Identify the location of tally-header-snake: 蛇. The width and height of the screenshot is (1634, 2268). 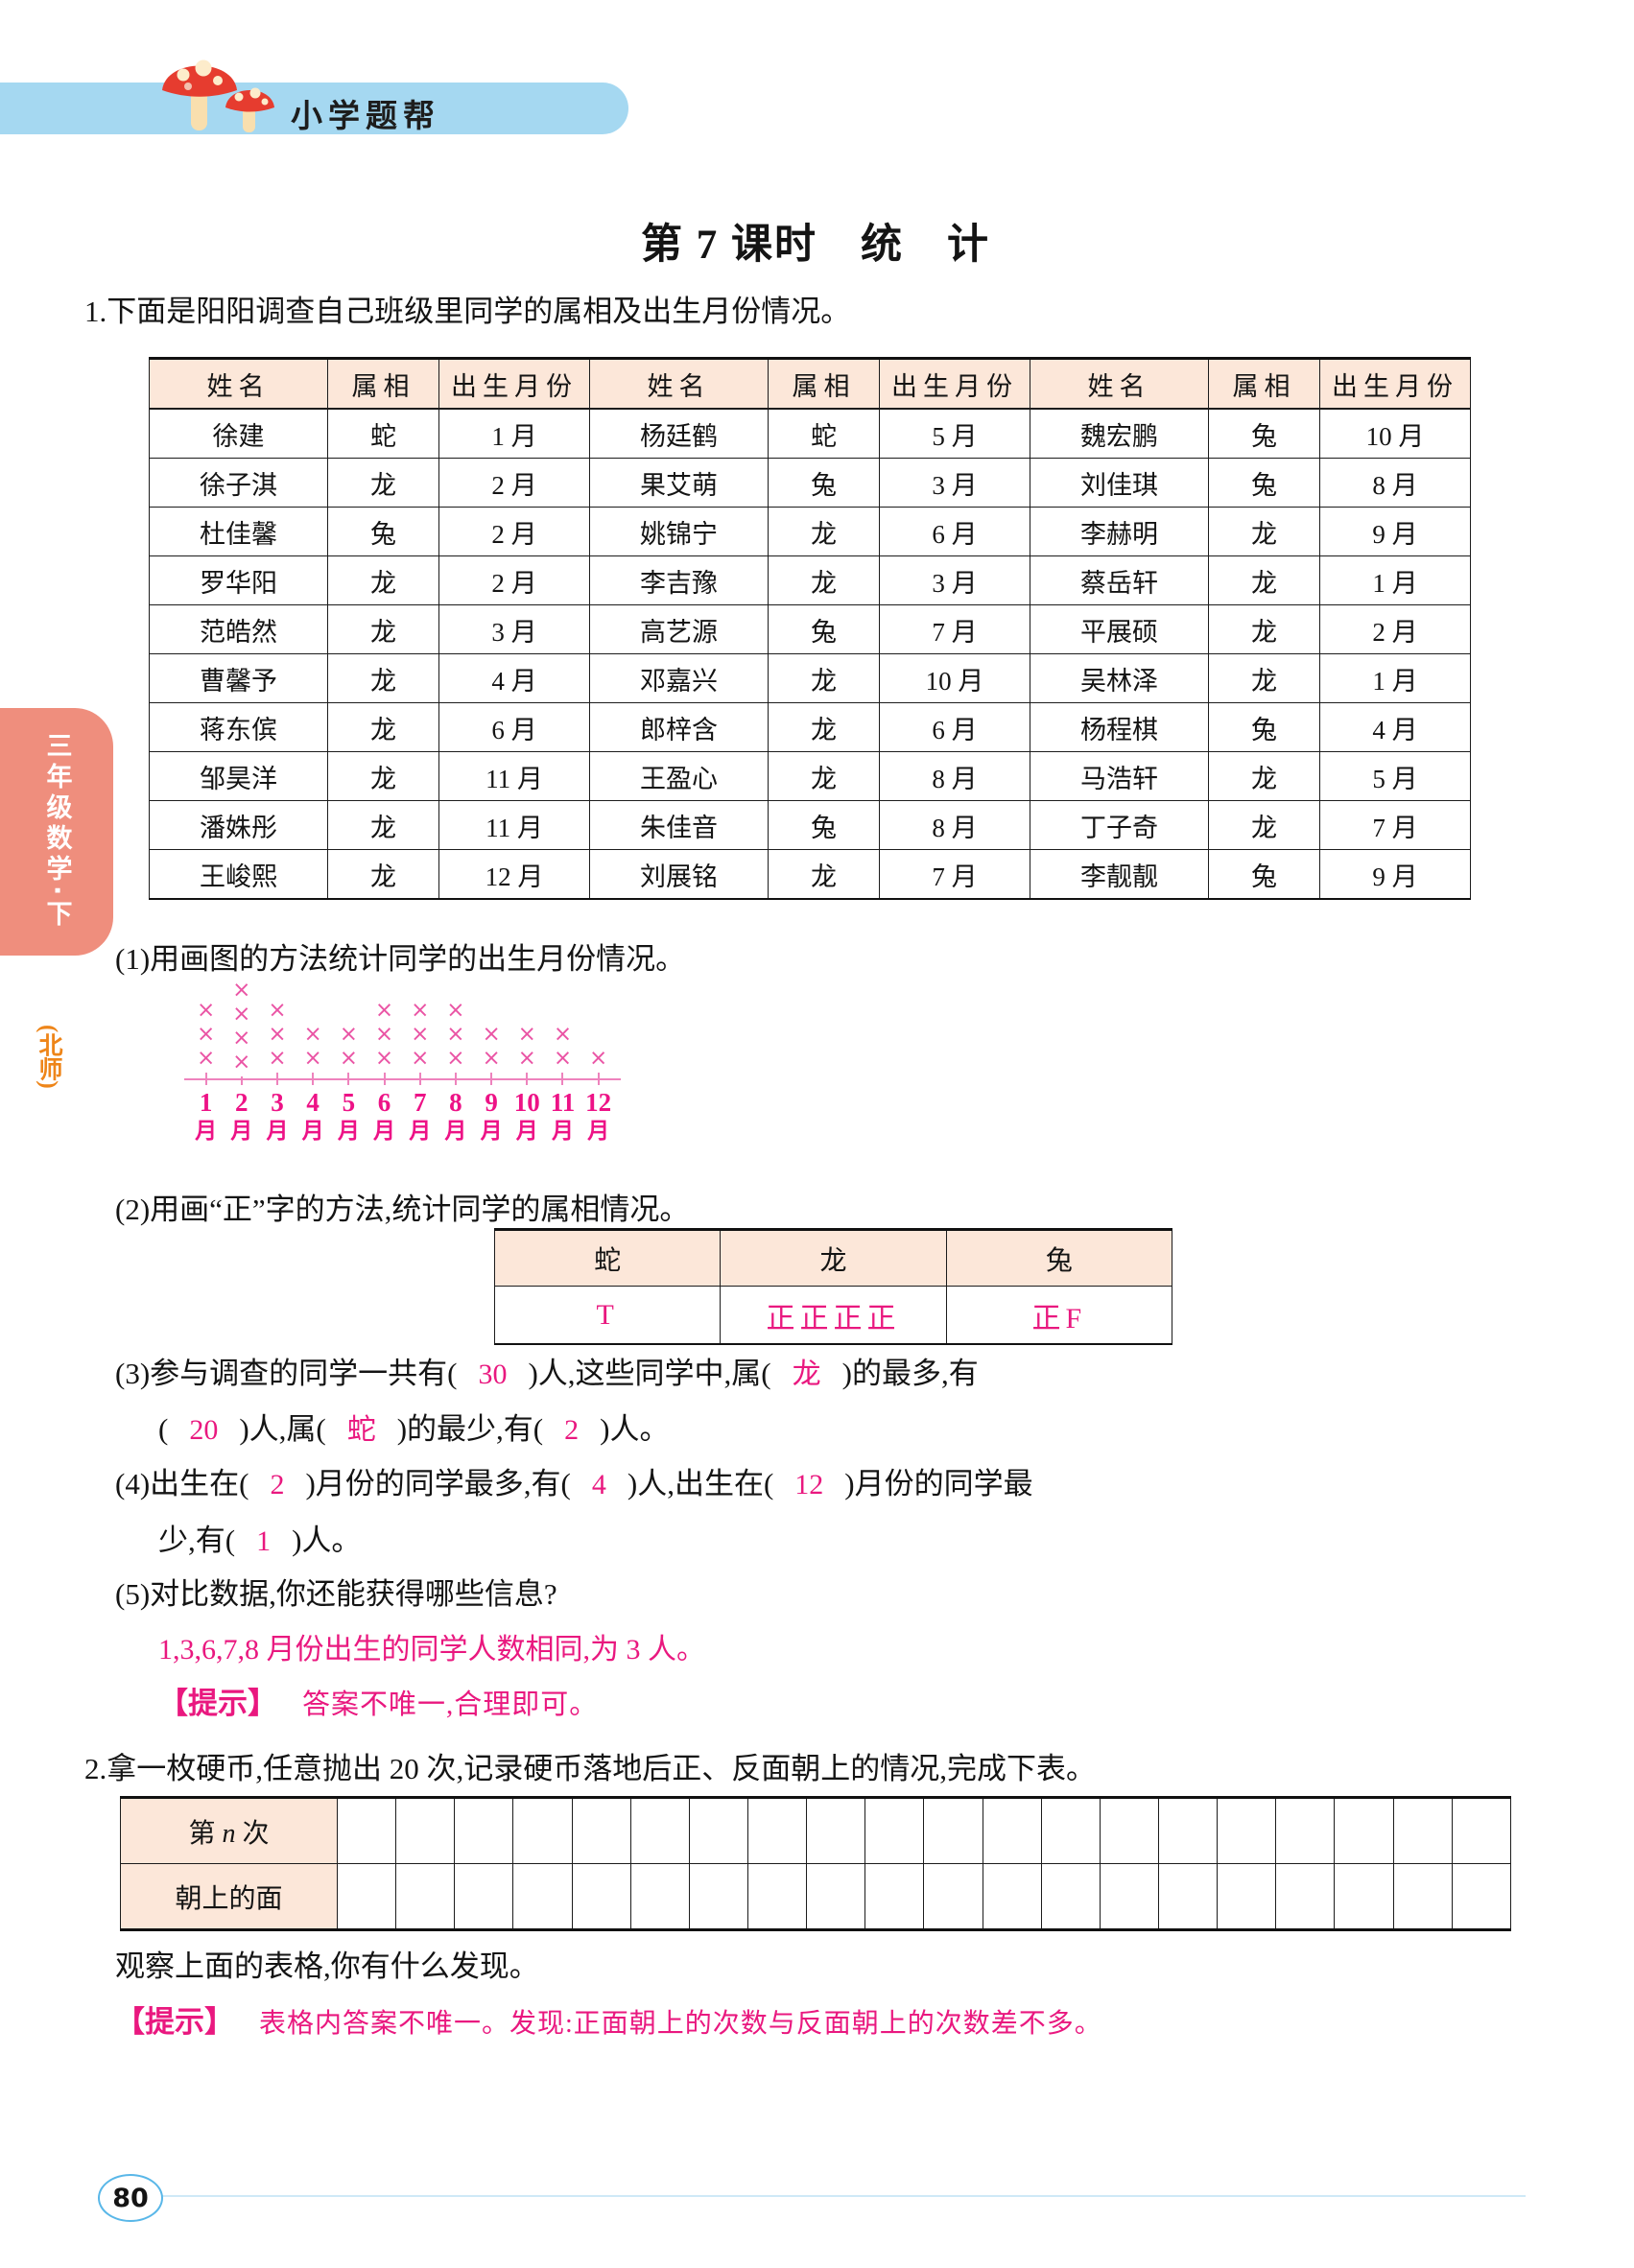
(607, 1258).